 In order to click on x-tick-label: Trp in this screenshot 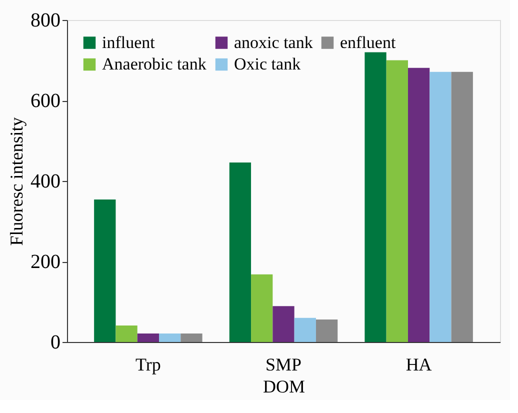, I will do `click(148, 364)`.